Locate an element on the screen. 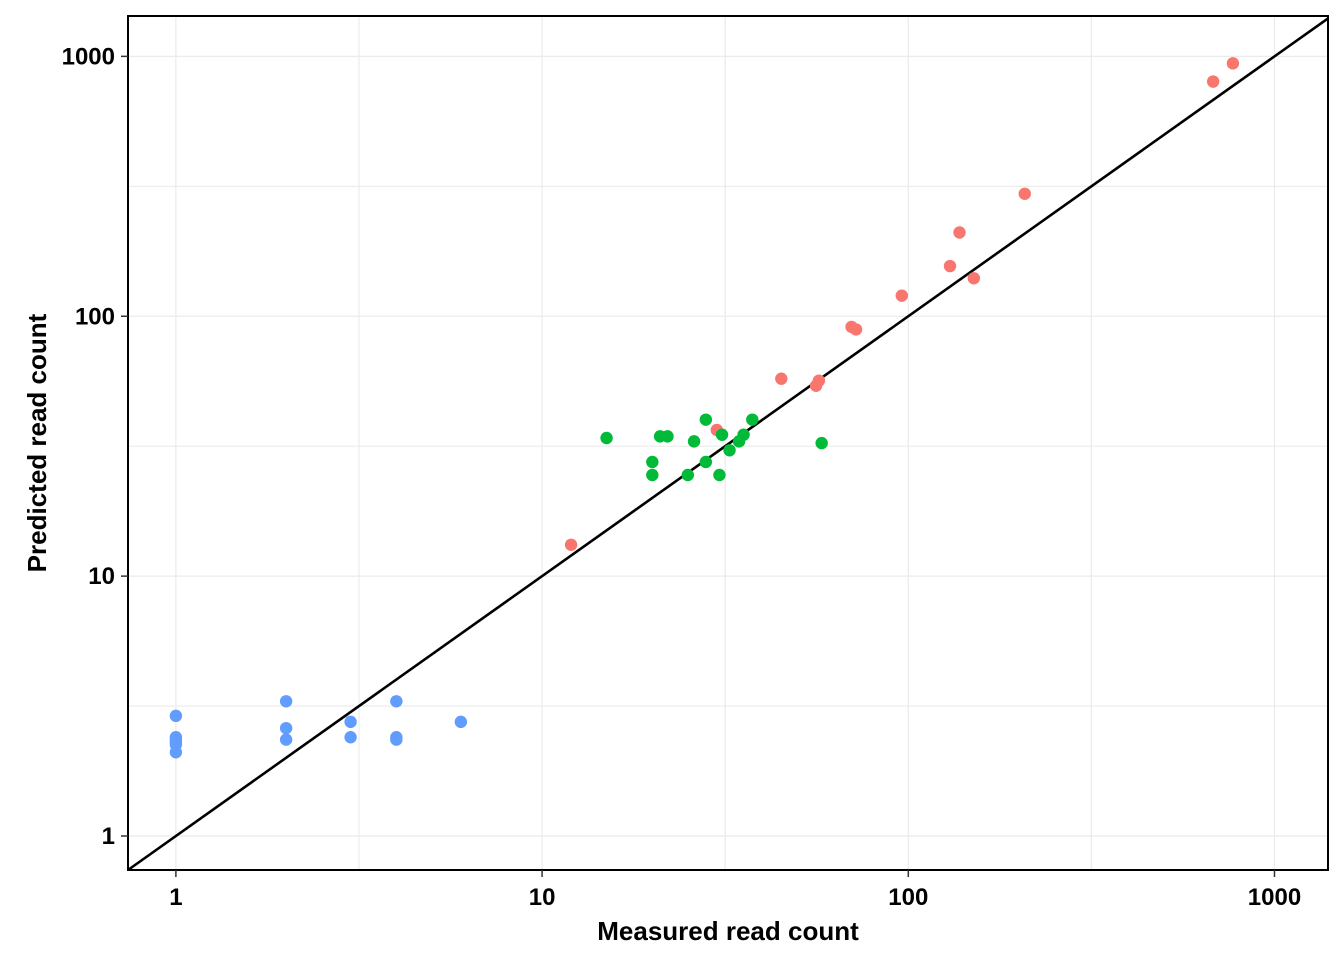 Image resolution: width=1344 pixels, height=960 pixels. y-tick-label: 1000 is located at coordinates (88, 56).